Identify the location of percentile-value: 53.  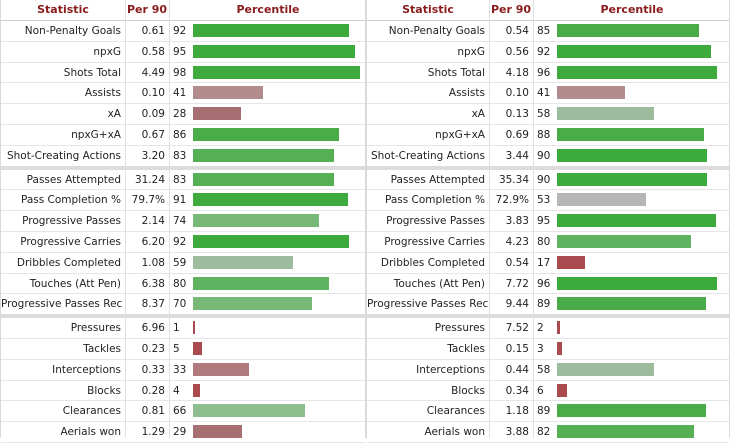
(544, 200).